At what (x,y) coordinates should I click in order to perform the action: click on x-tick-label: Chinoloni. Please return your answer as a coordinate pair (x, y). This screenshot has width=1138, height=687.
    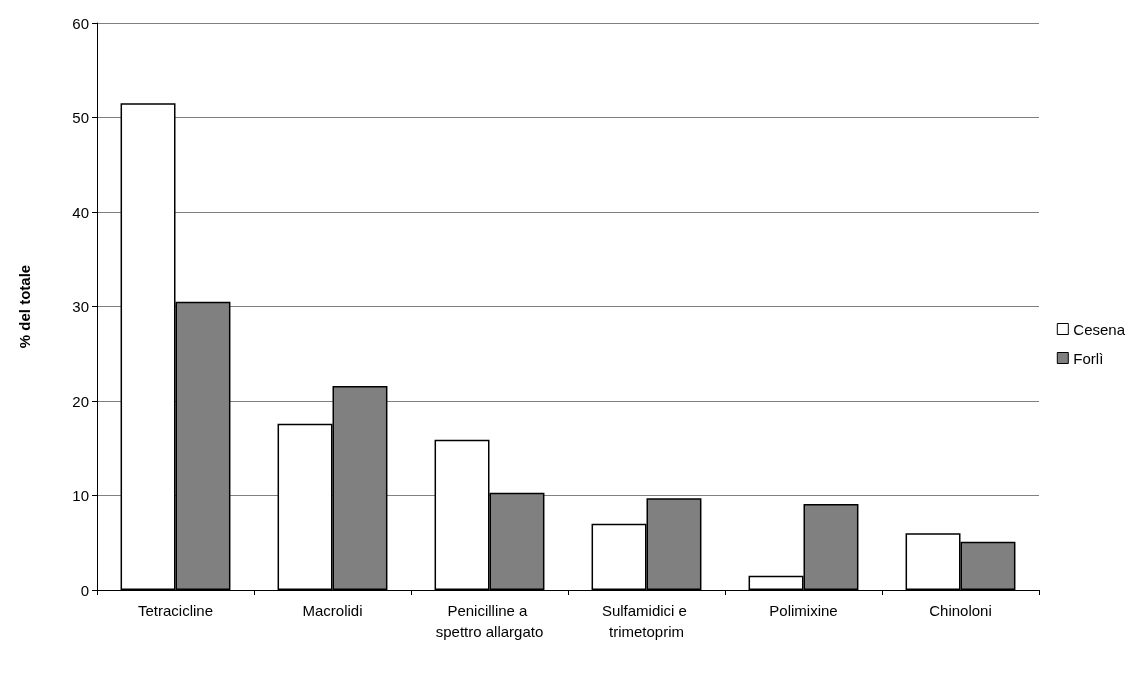
    Looking at the image, I should click on (960, 610).